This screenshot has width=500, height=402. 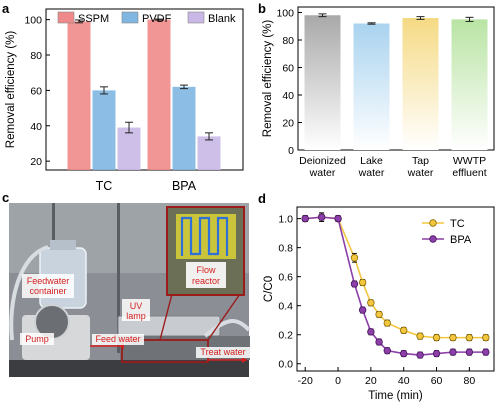 What do you see at coordinates (48, 281) in the screenshot?
I see `feedwater-label-line1: Feedwater` at bounding box center [48, 281].